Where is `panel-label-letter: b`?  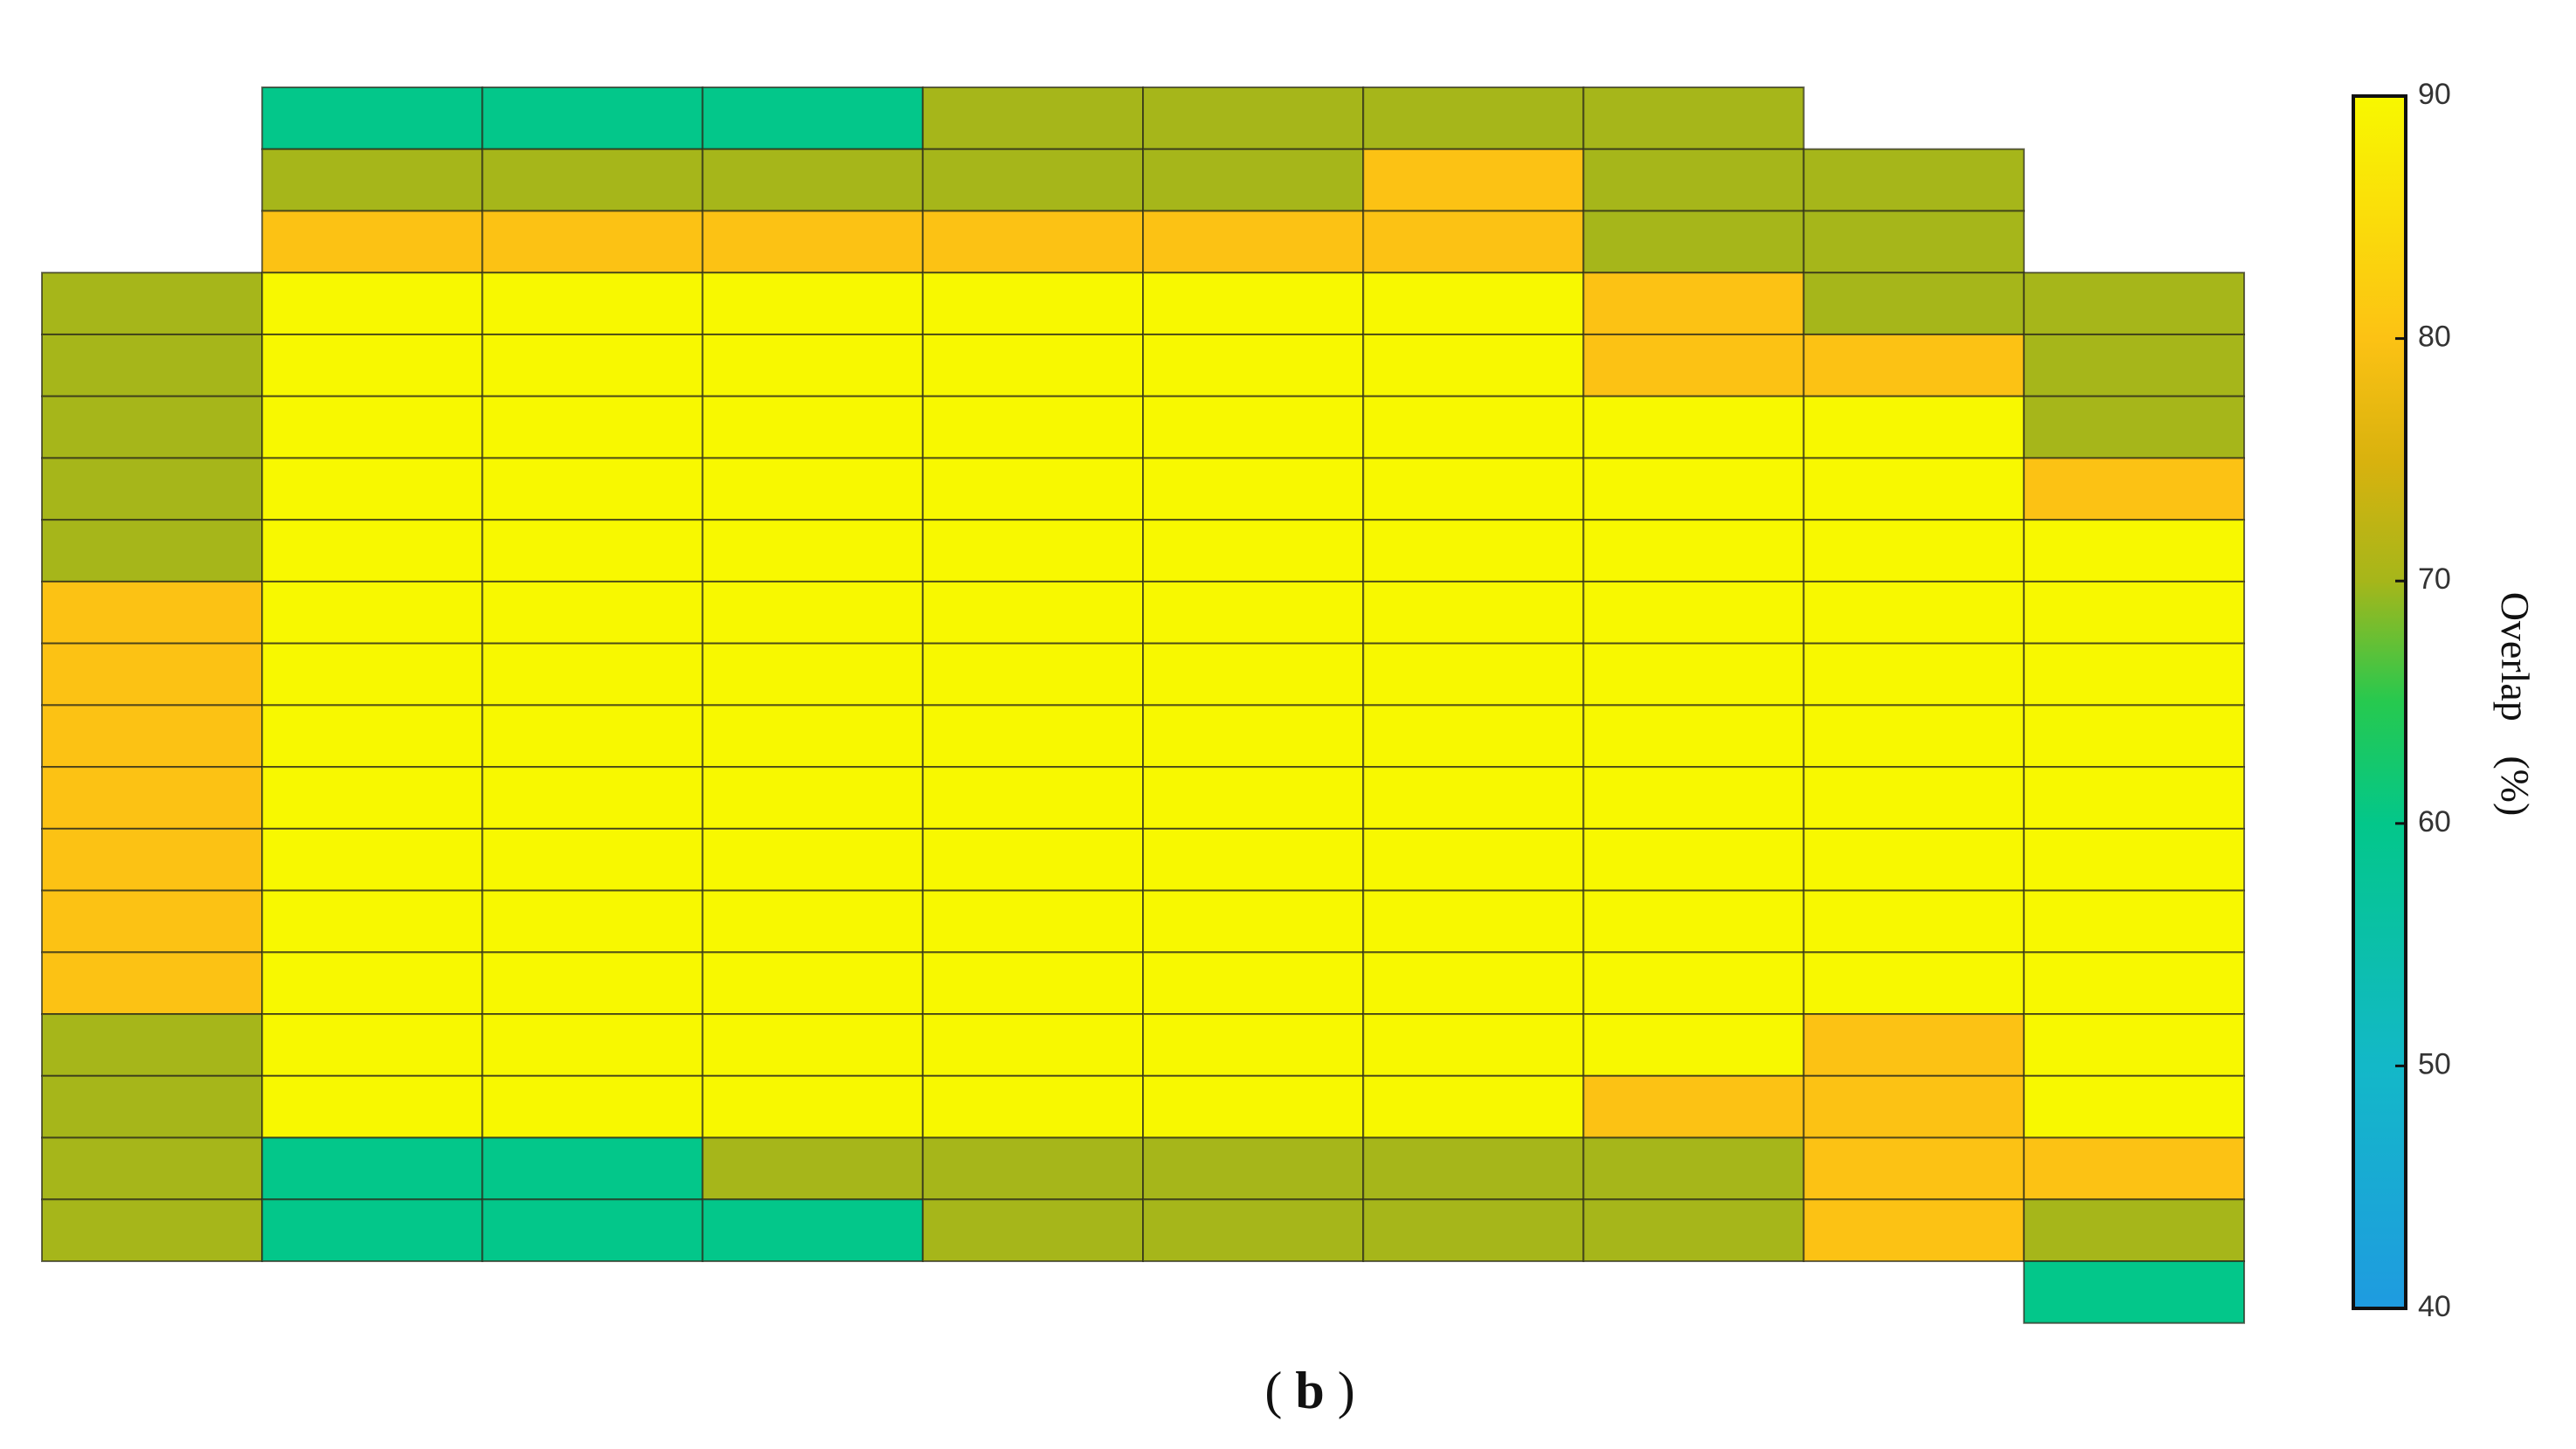 panel-label-letter: b is located at coordinates (1309, 1390).